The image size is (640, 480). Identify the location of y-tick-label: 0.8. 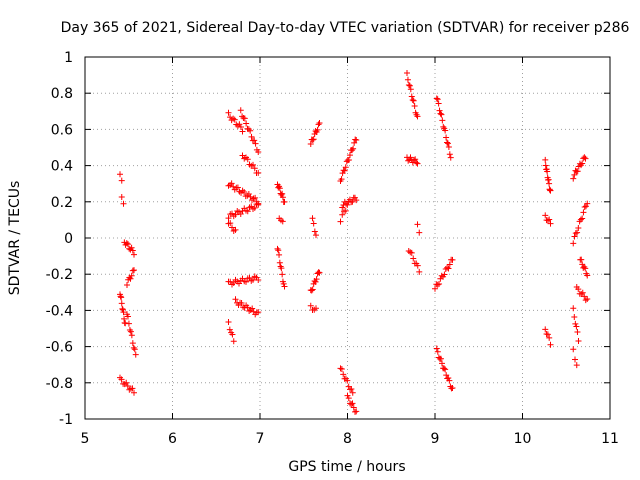
(62, 94).